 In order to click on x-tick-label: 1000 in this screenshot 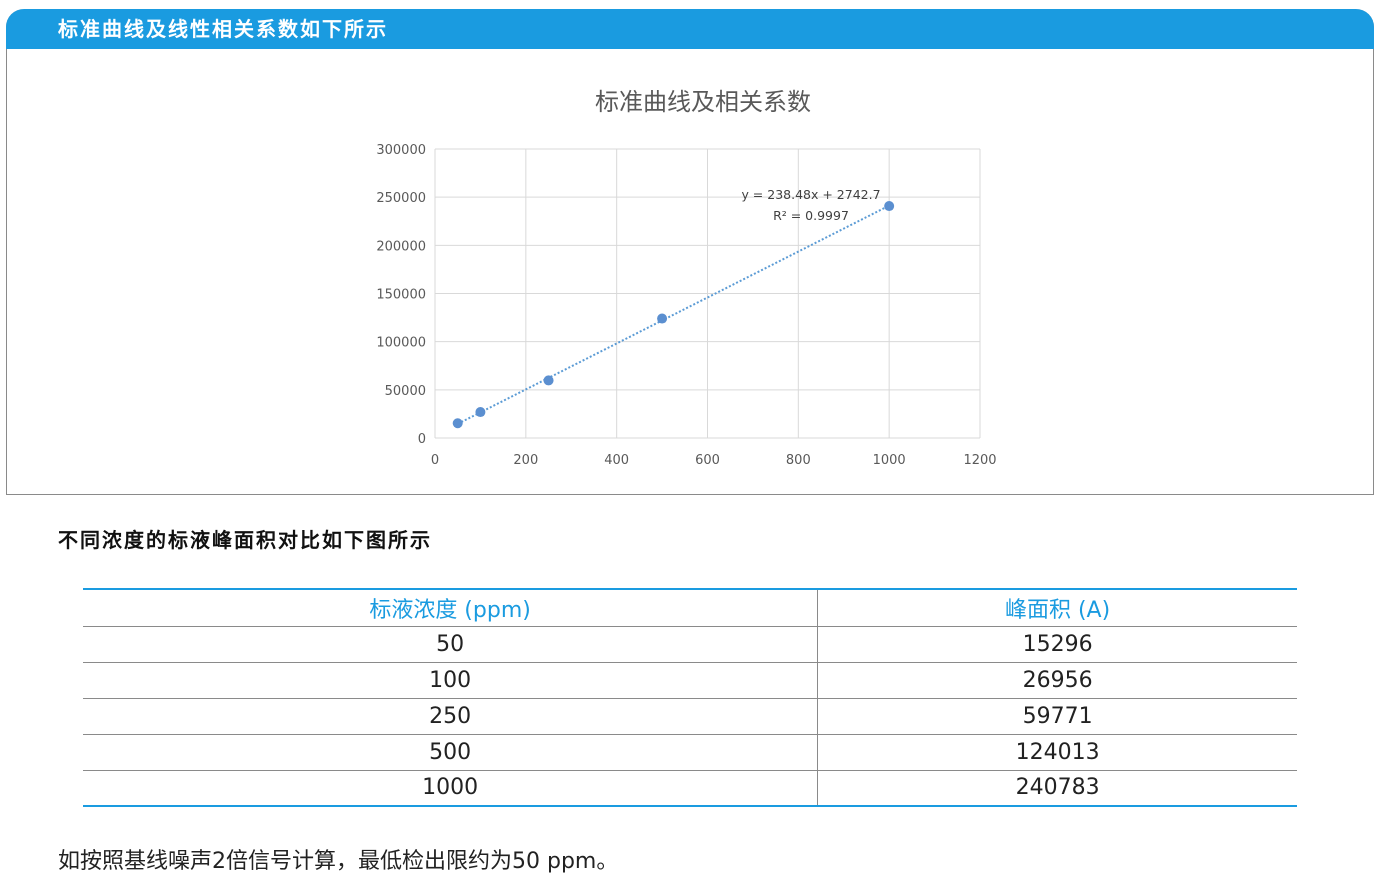, I will do `click(889, 460)`.